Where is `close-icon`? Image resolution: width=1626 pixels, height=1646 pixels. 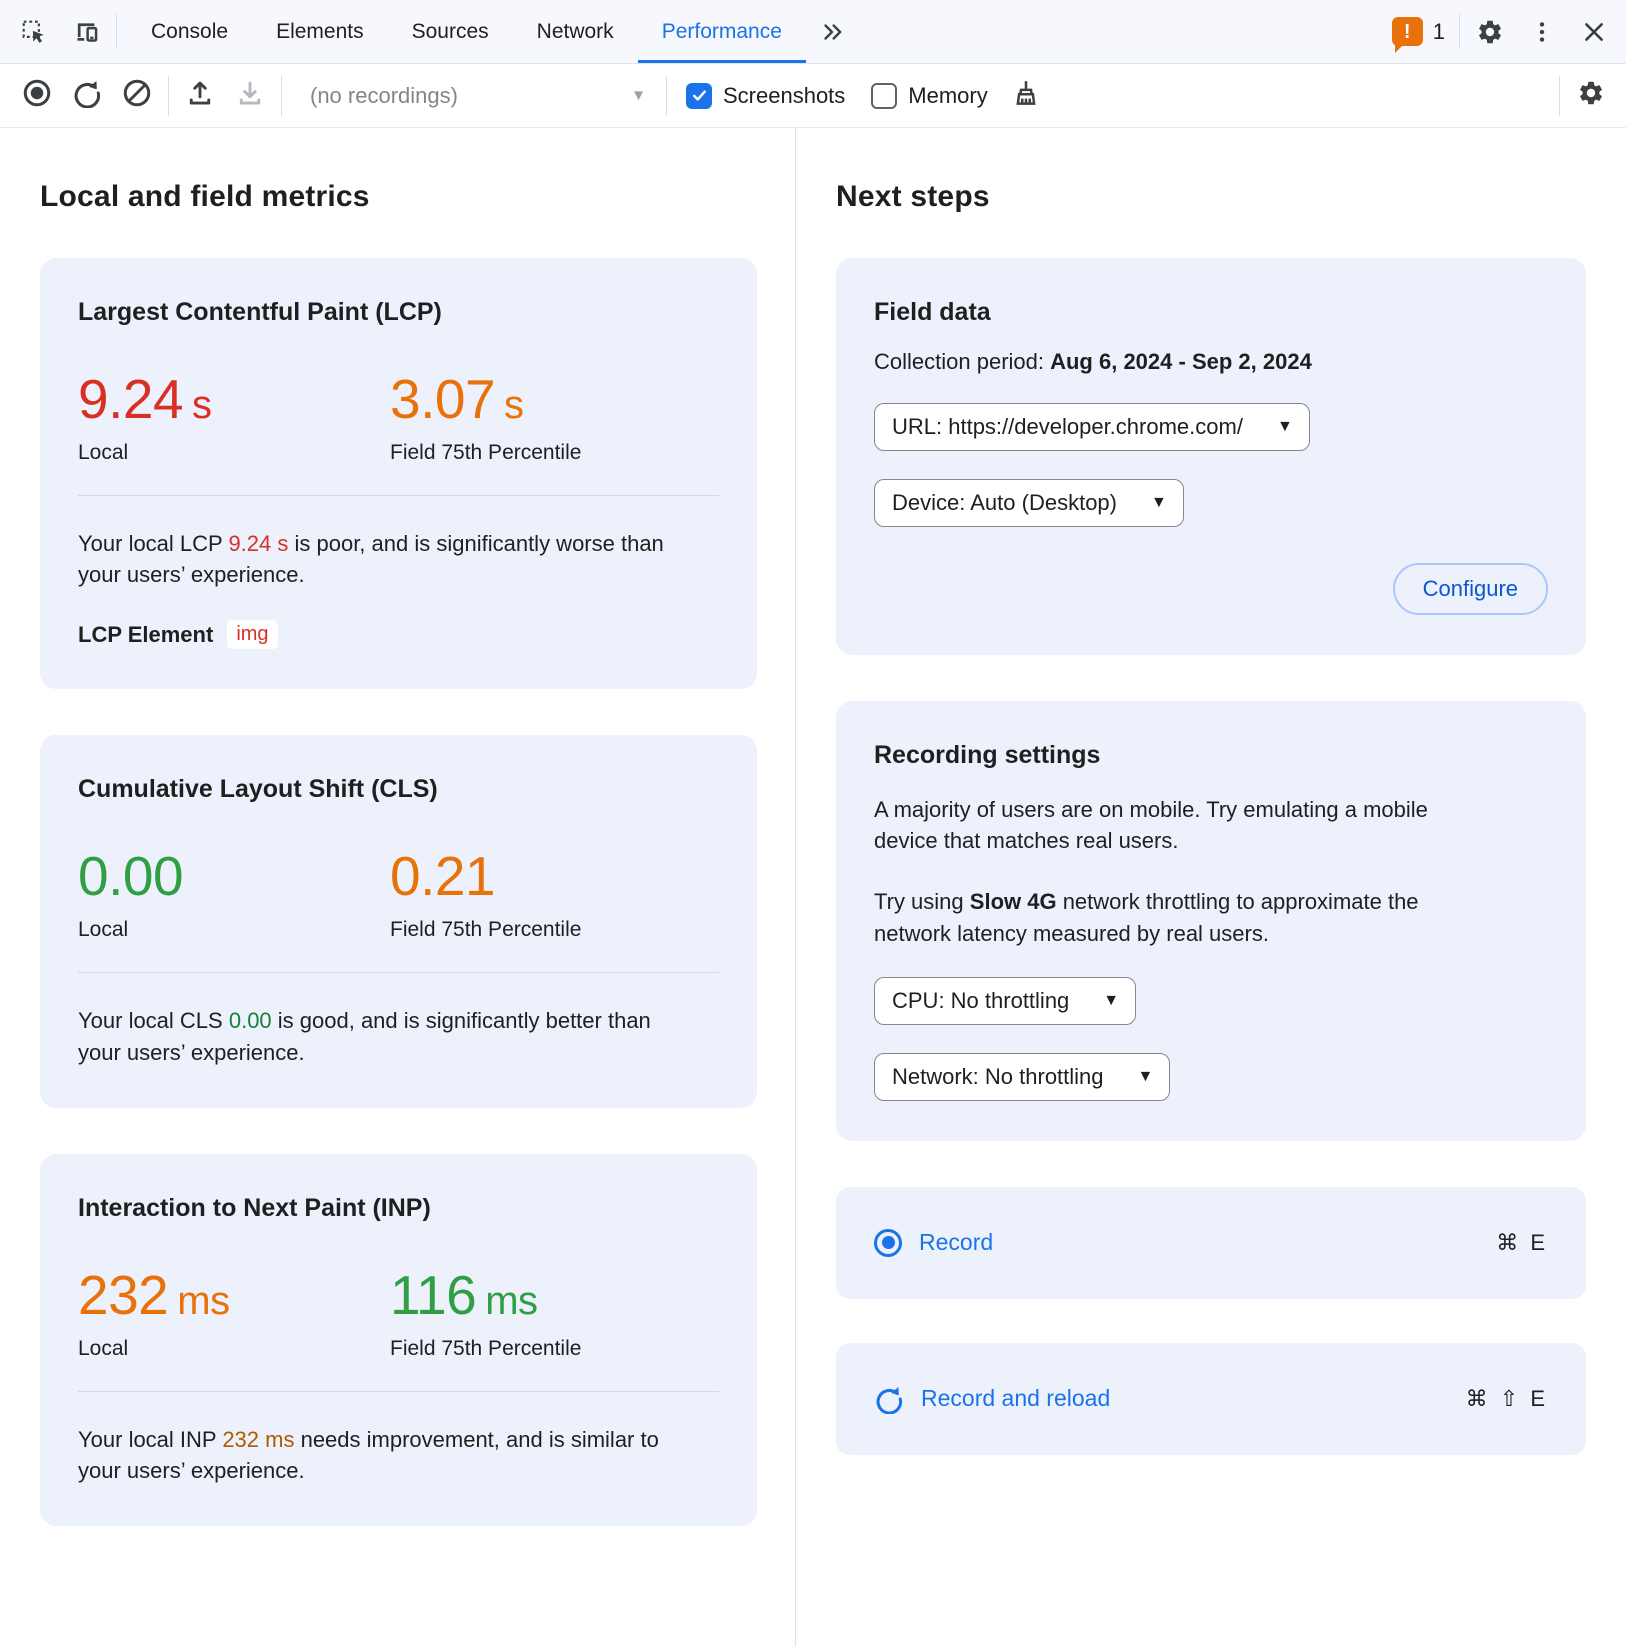 close-icon is located at coordinates (1594, 32).